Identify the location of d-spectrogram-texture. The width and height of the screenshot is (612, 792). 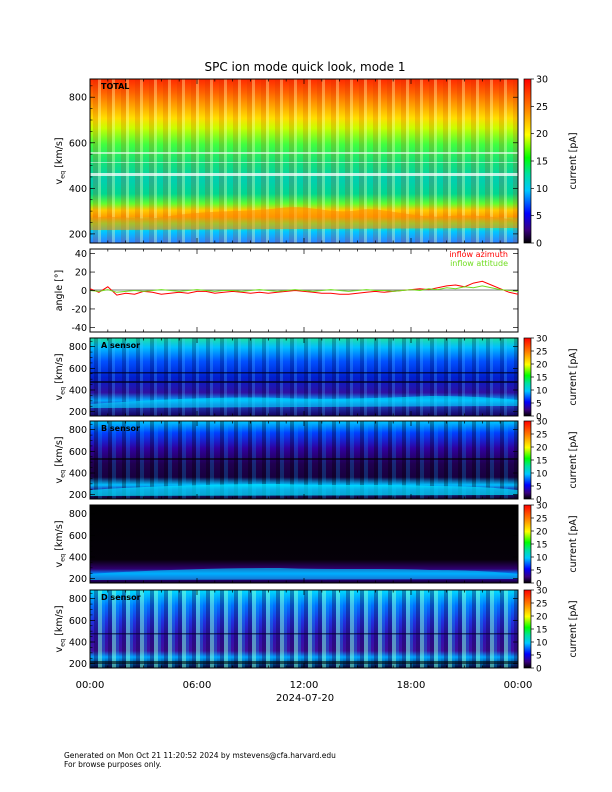
(304, 629).